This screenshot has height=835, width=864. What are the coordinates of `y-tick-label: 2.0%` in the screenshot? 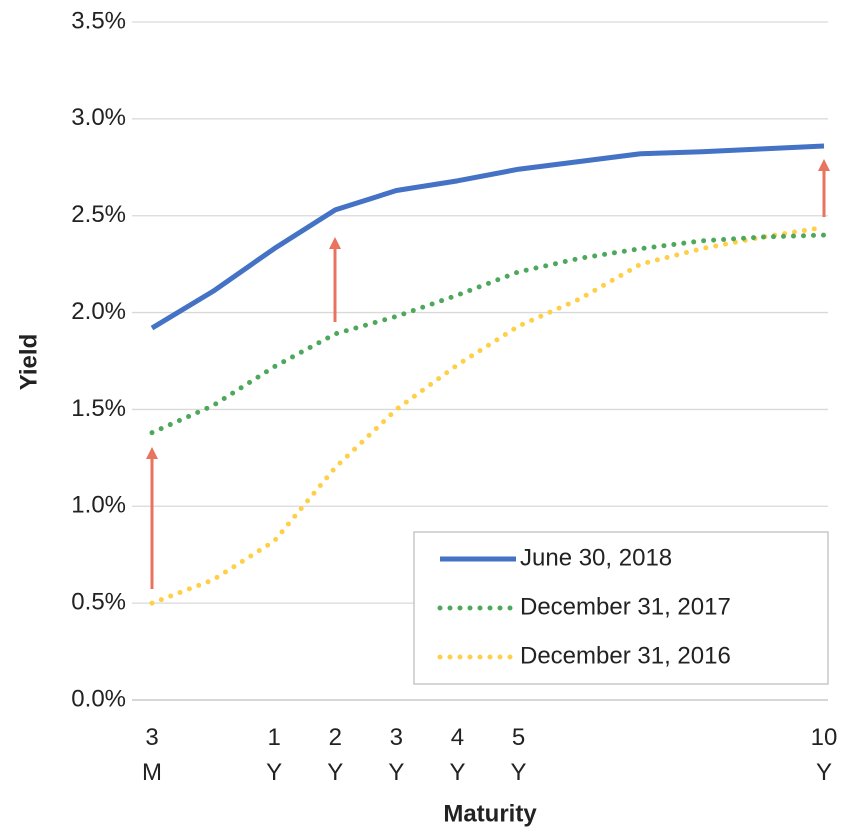 It's located at (98, 311).